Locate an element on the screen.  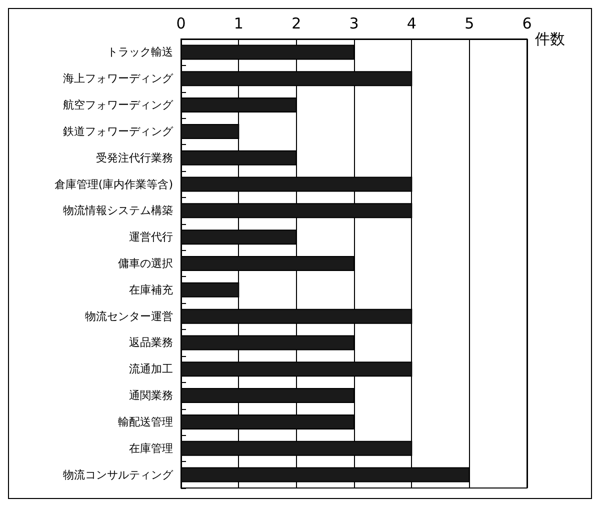
y-tick-label: 航空フォワーディング is located at coordinates (118, 105).